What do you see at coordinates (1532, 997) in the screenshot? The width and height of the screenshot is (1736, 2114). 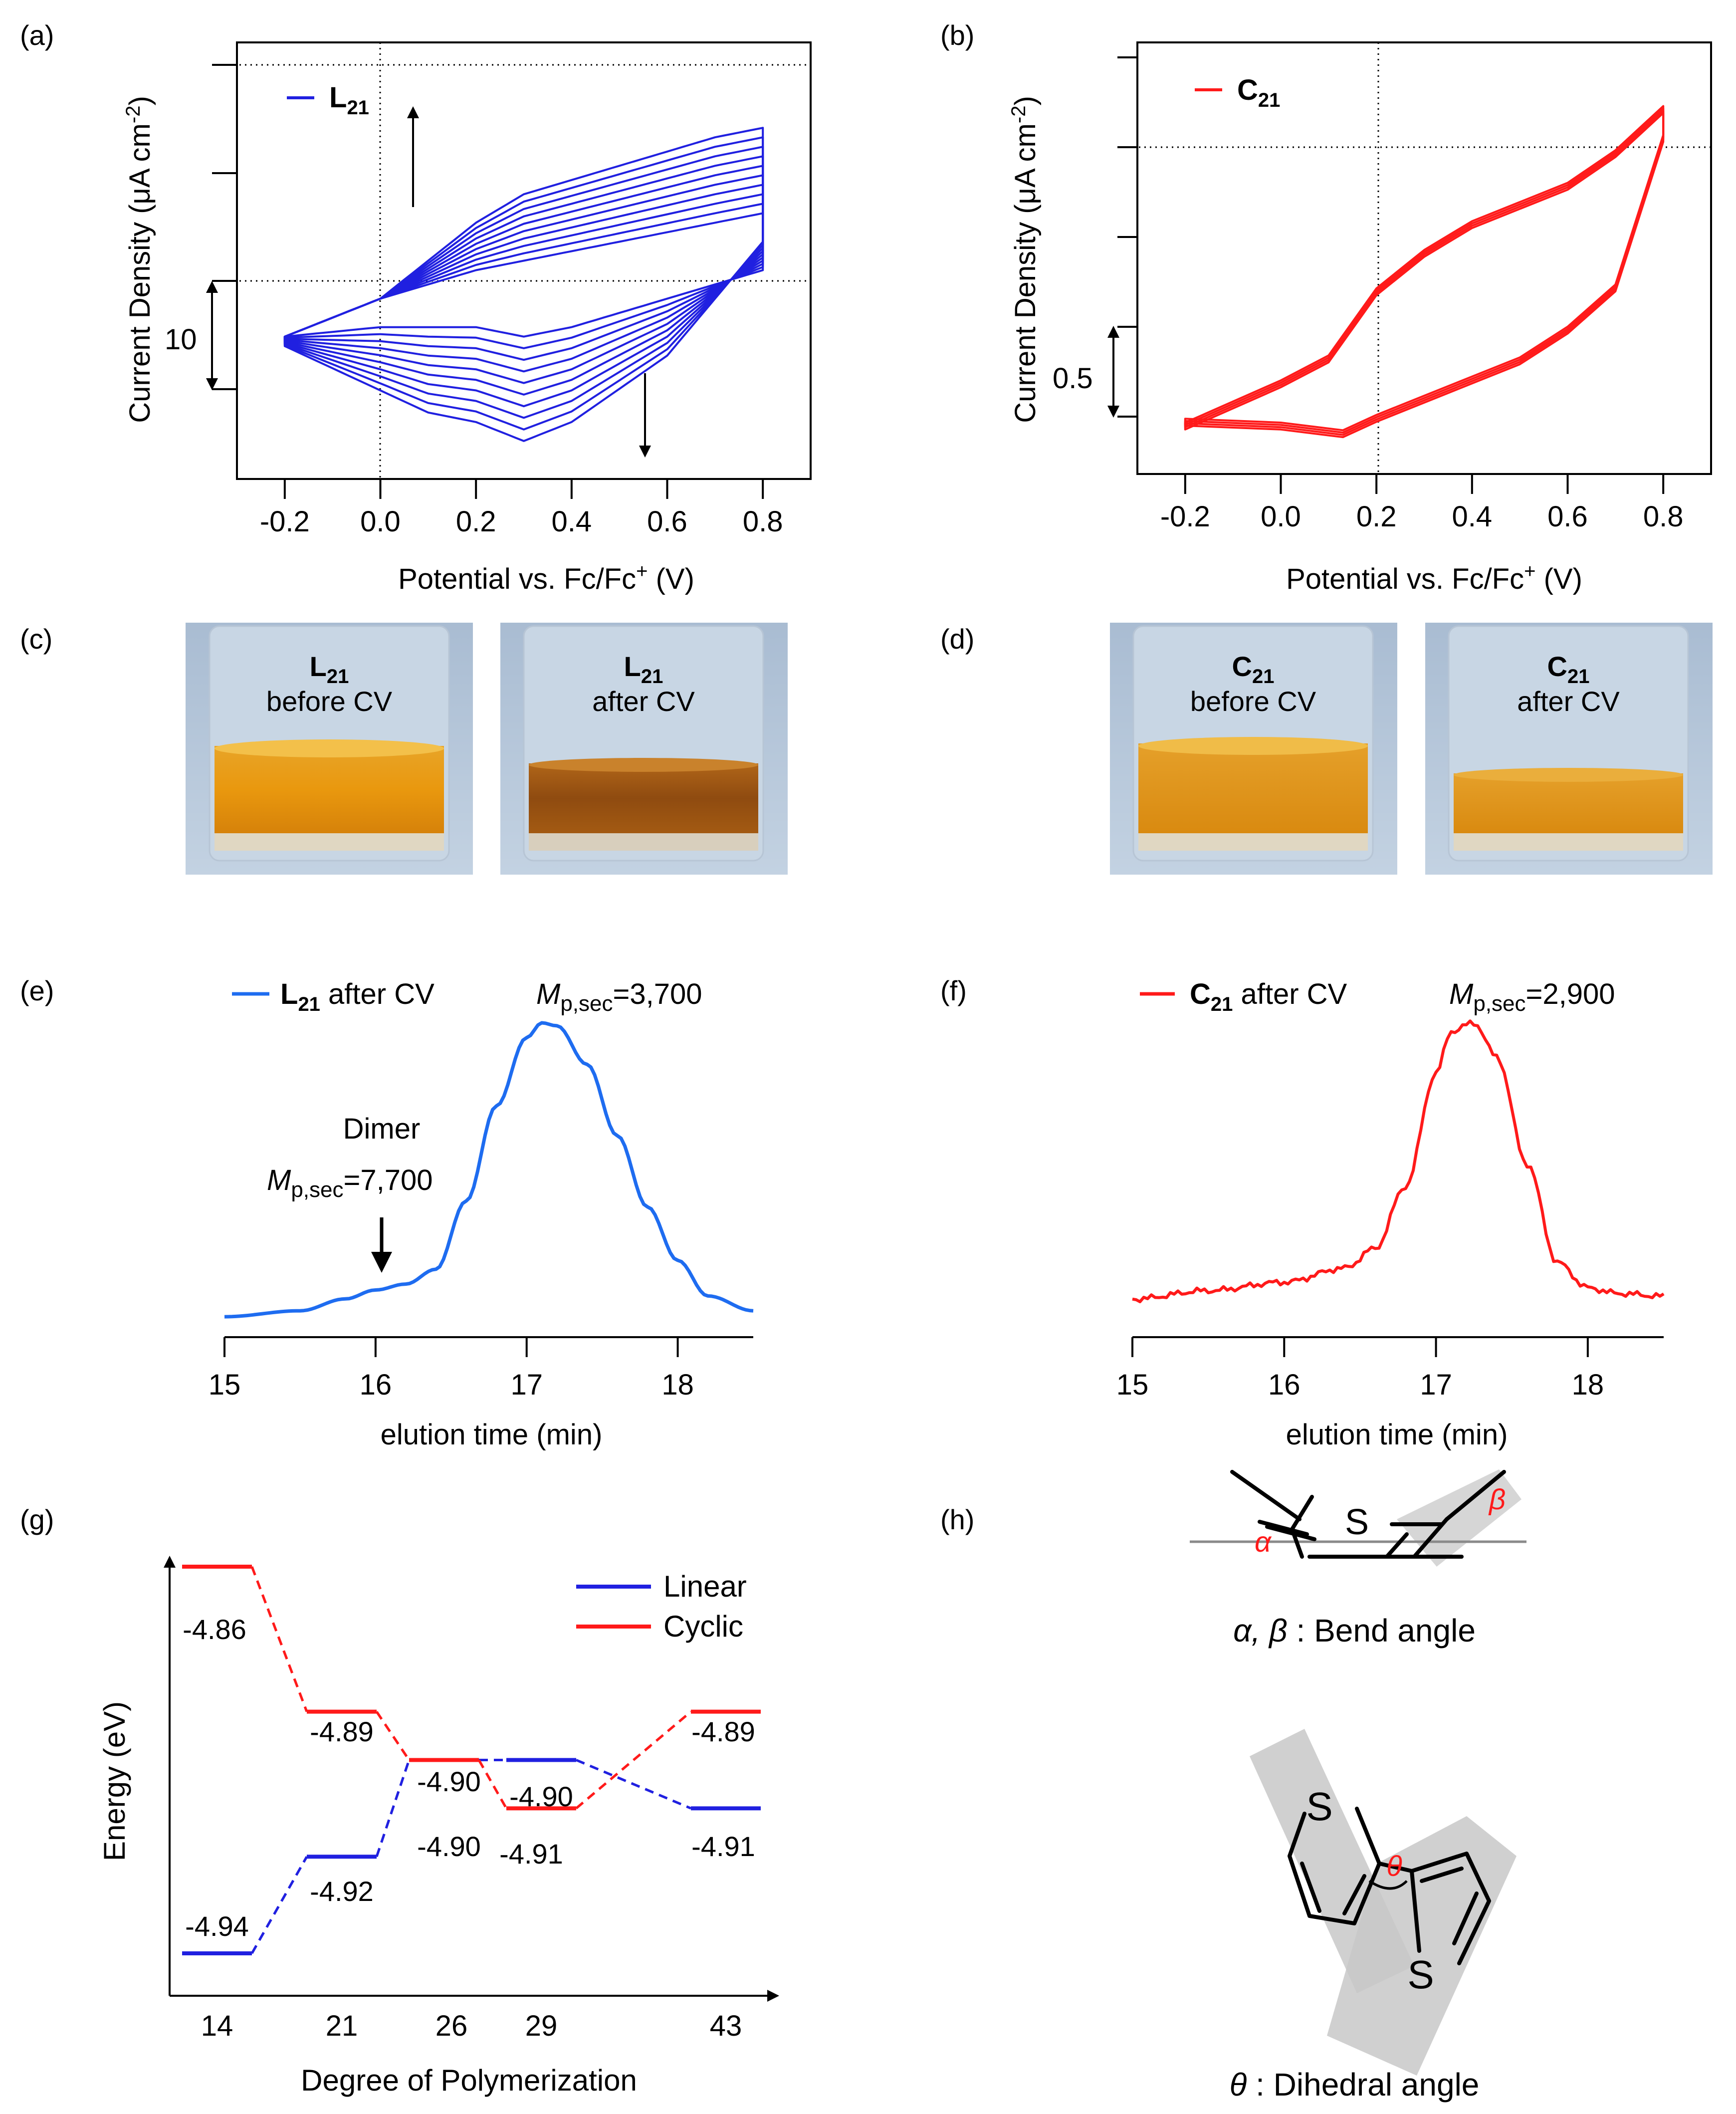 I see `peak-label-f: Mp,sec=2,900` at bounding box center [1532, 997].